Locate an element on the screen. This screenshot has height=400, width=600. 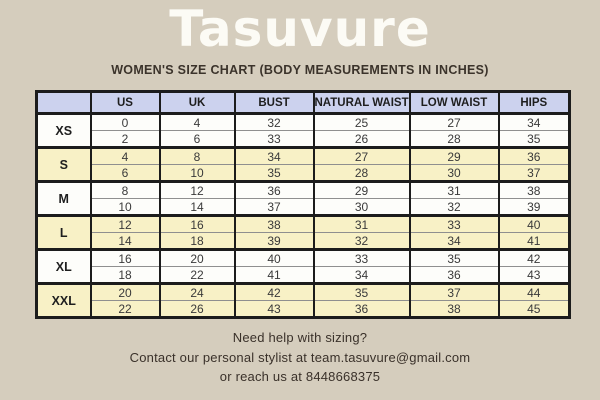
table-row: 2 6 33 26 28 35 is located at coordinates (303, 139).